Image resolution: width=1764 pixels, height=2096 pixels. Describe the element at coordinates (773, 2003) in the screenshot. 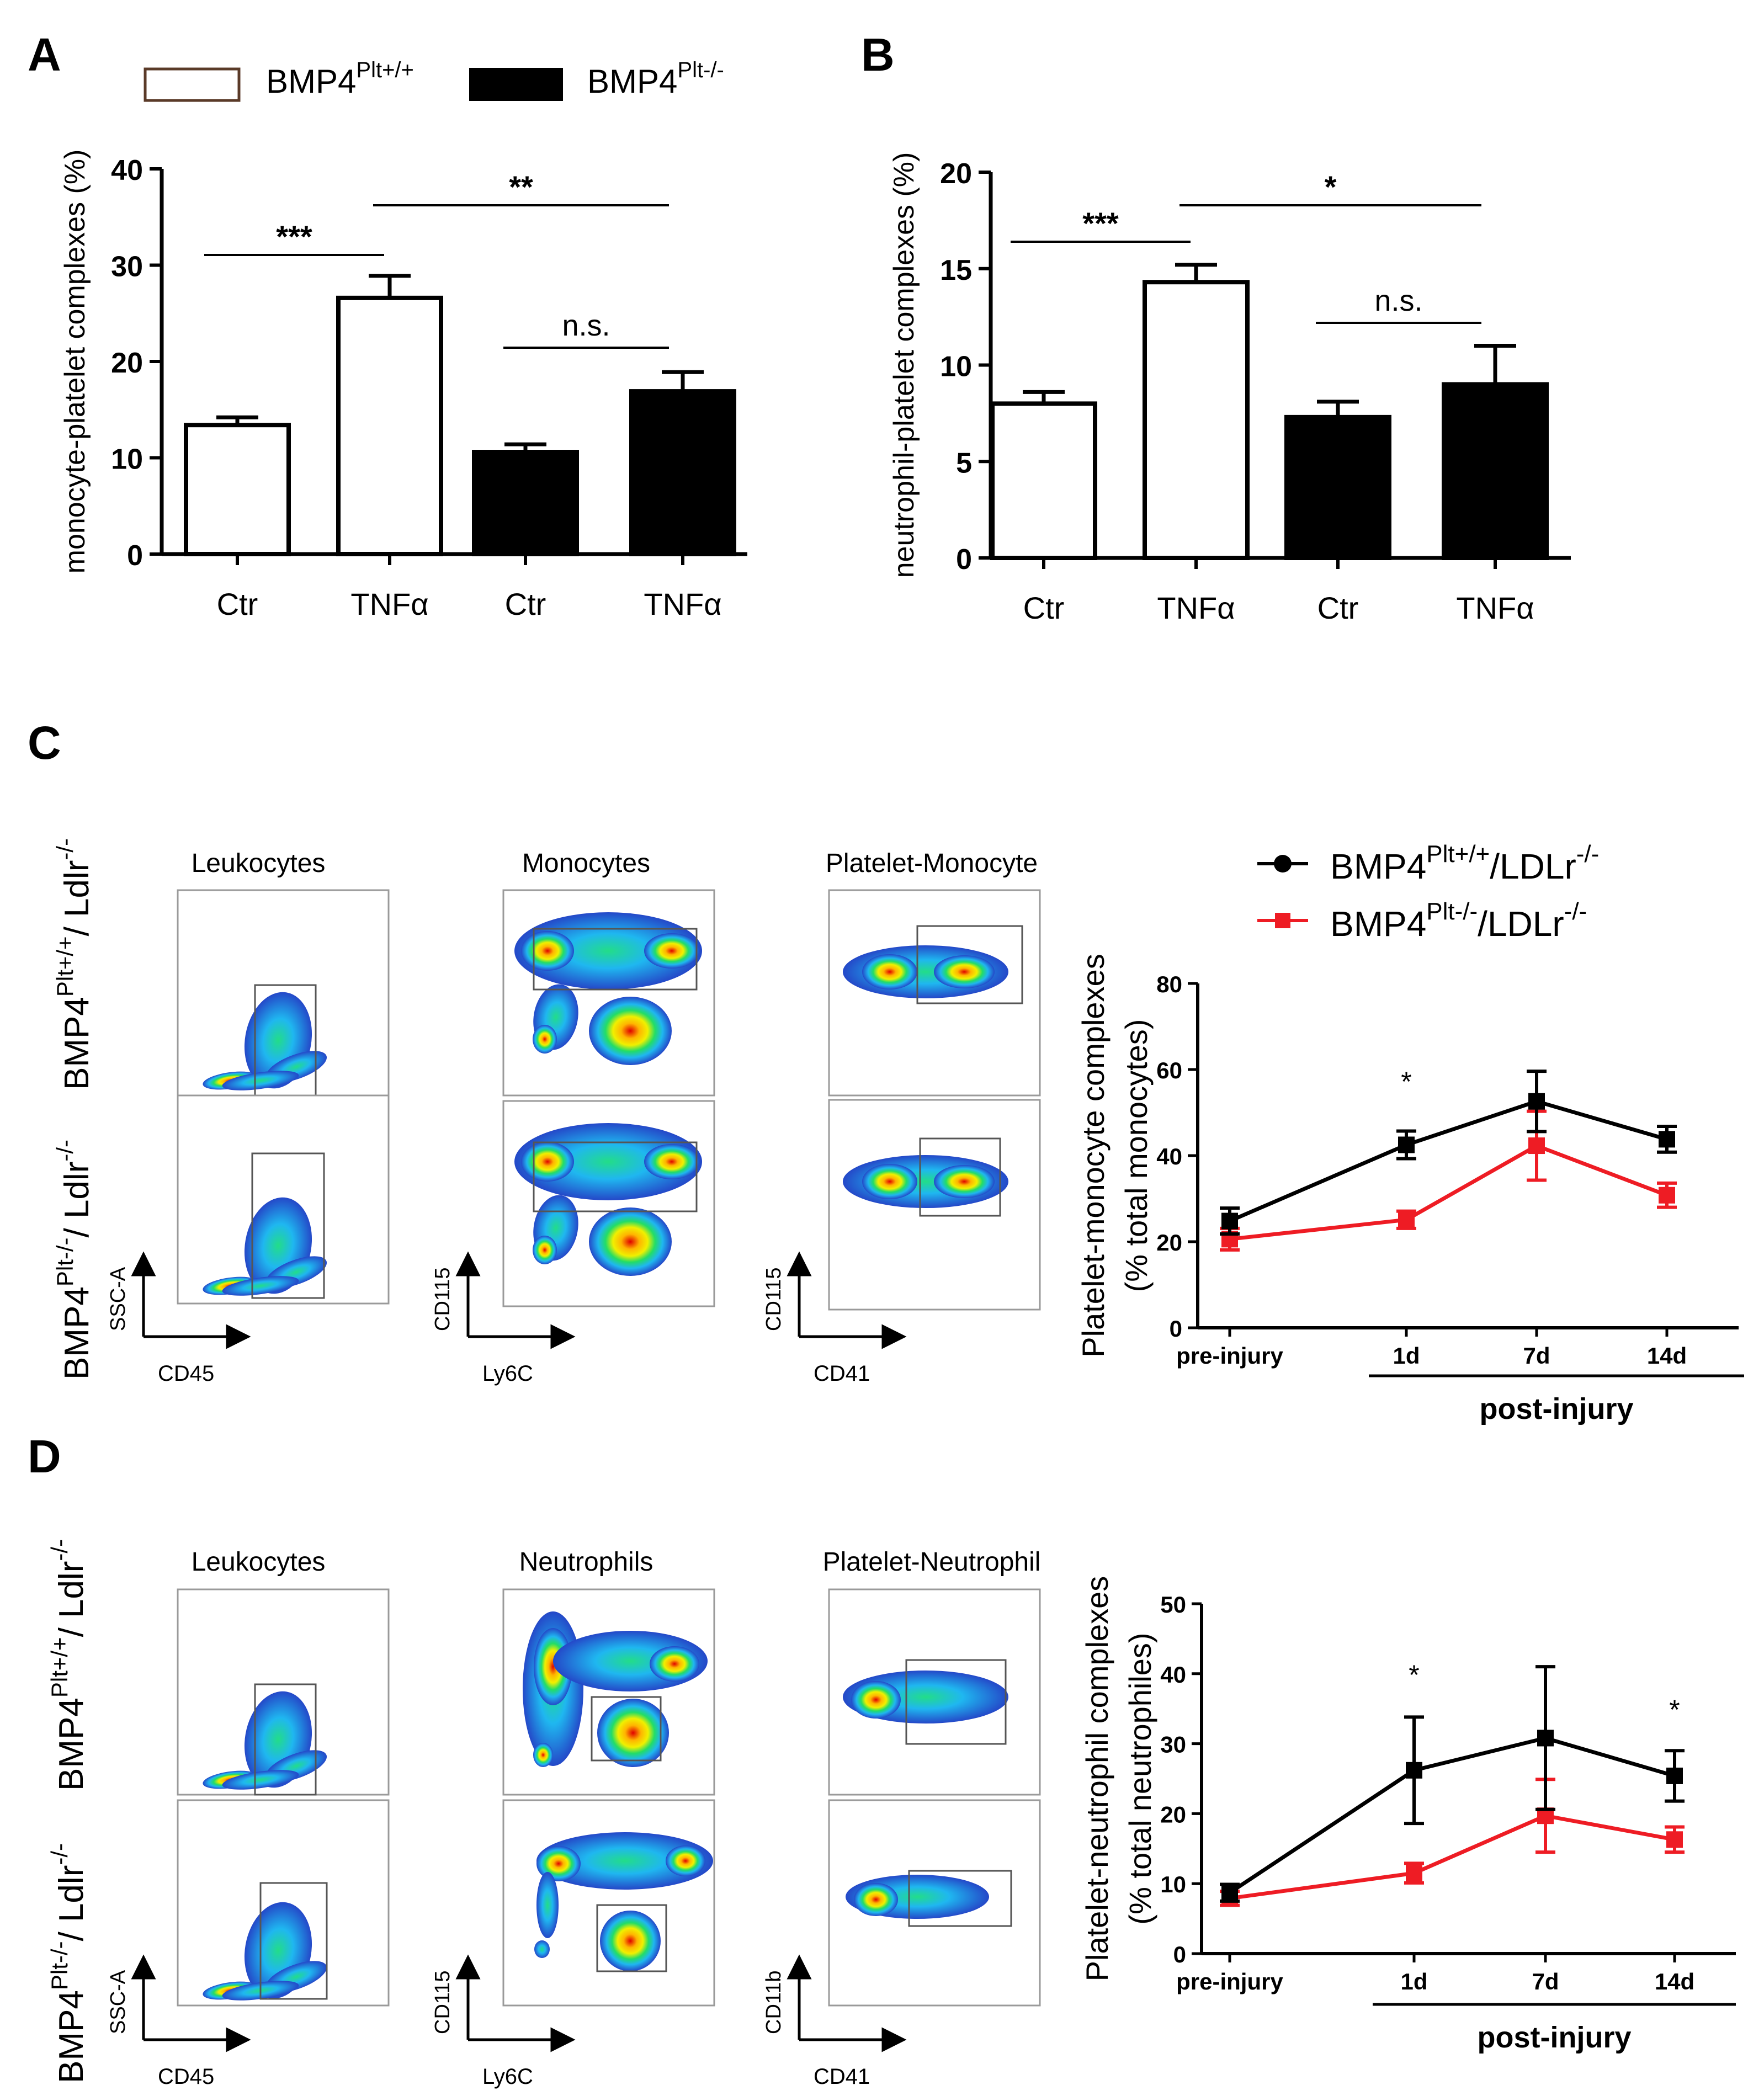

I see `flow-y-axis-label: CD11b` at that location.